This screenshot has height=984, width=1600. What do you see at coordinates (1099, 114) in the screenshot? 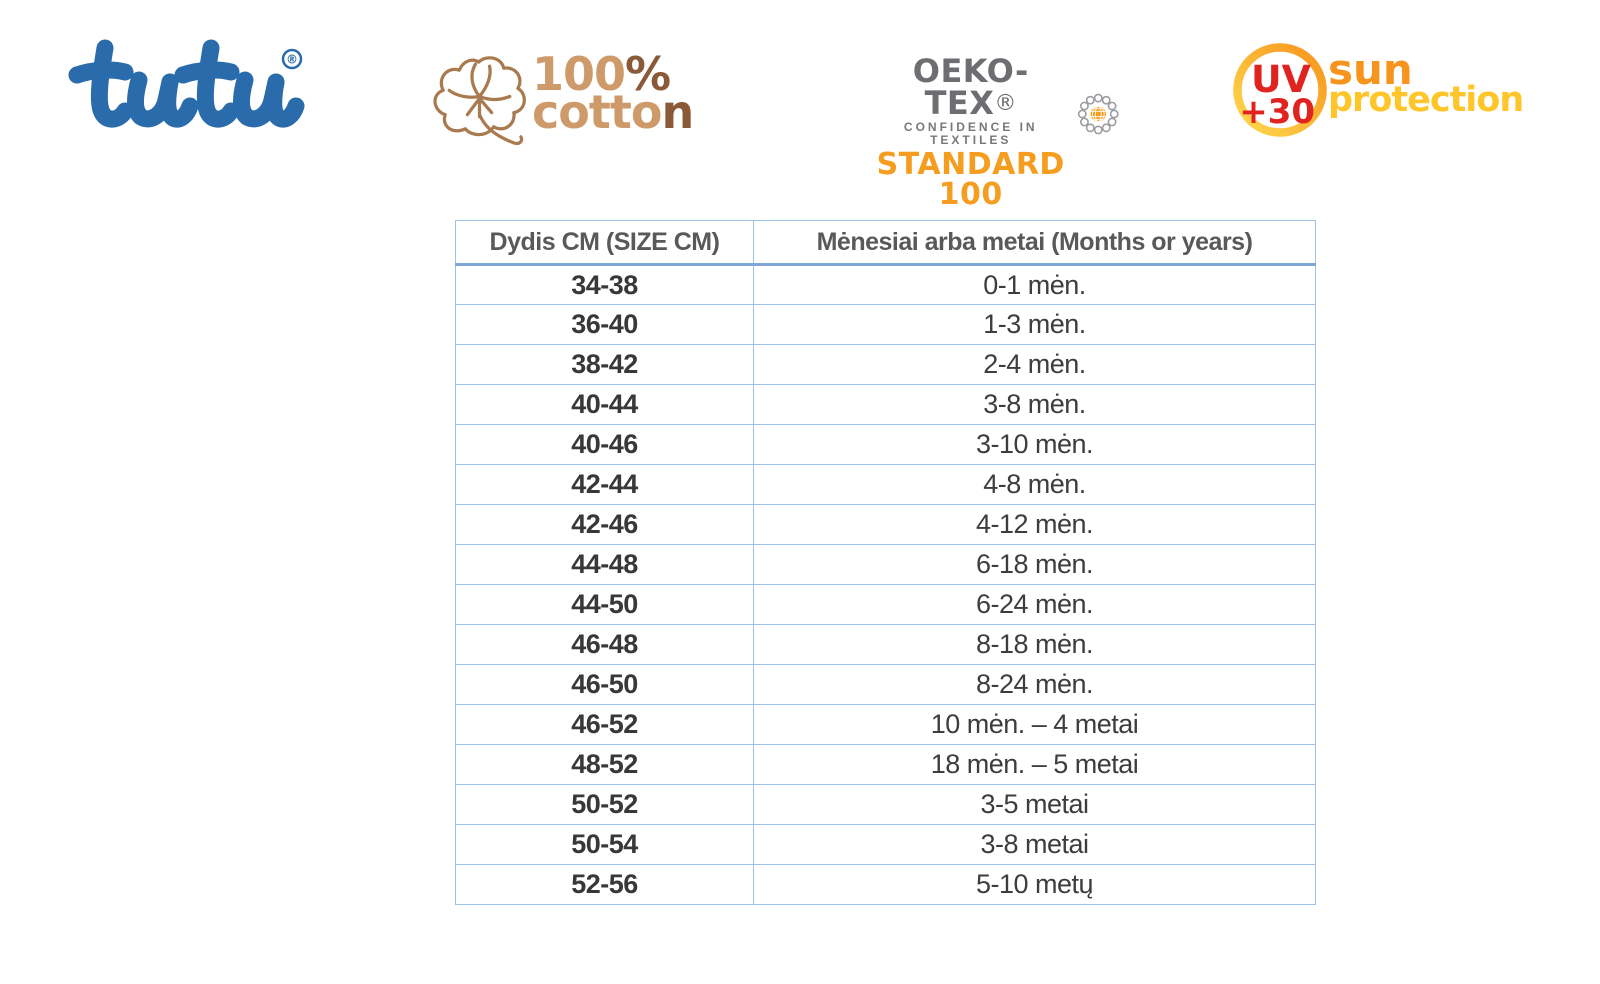
I see `oeko-tex-emblem-icon` at bounding box center [1099, 114].